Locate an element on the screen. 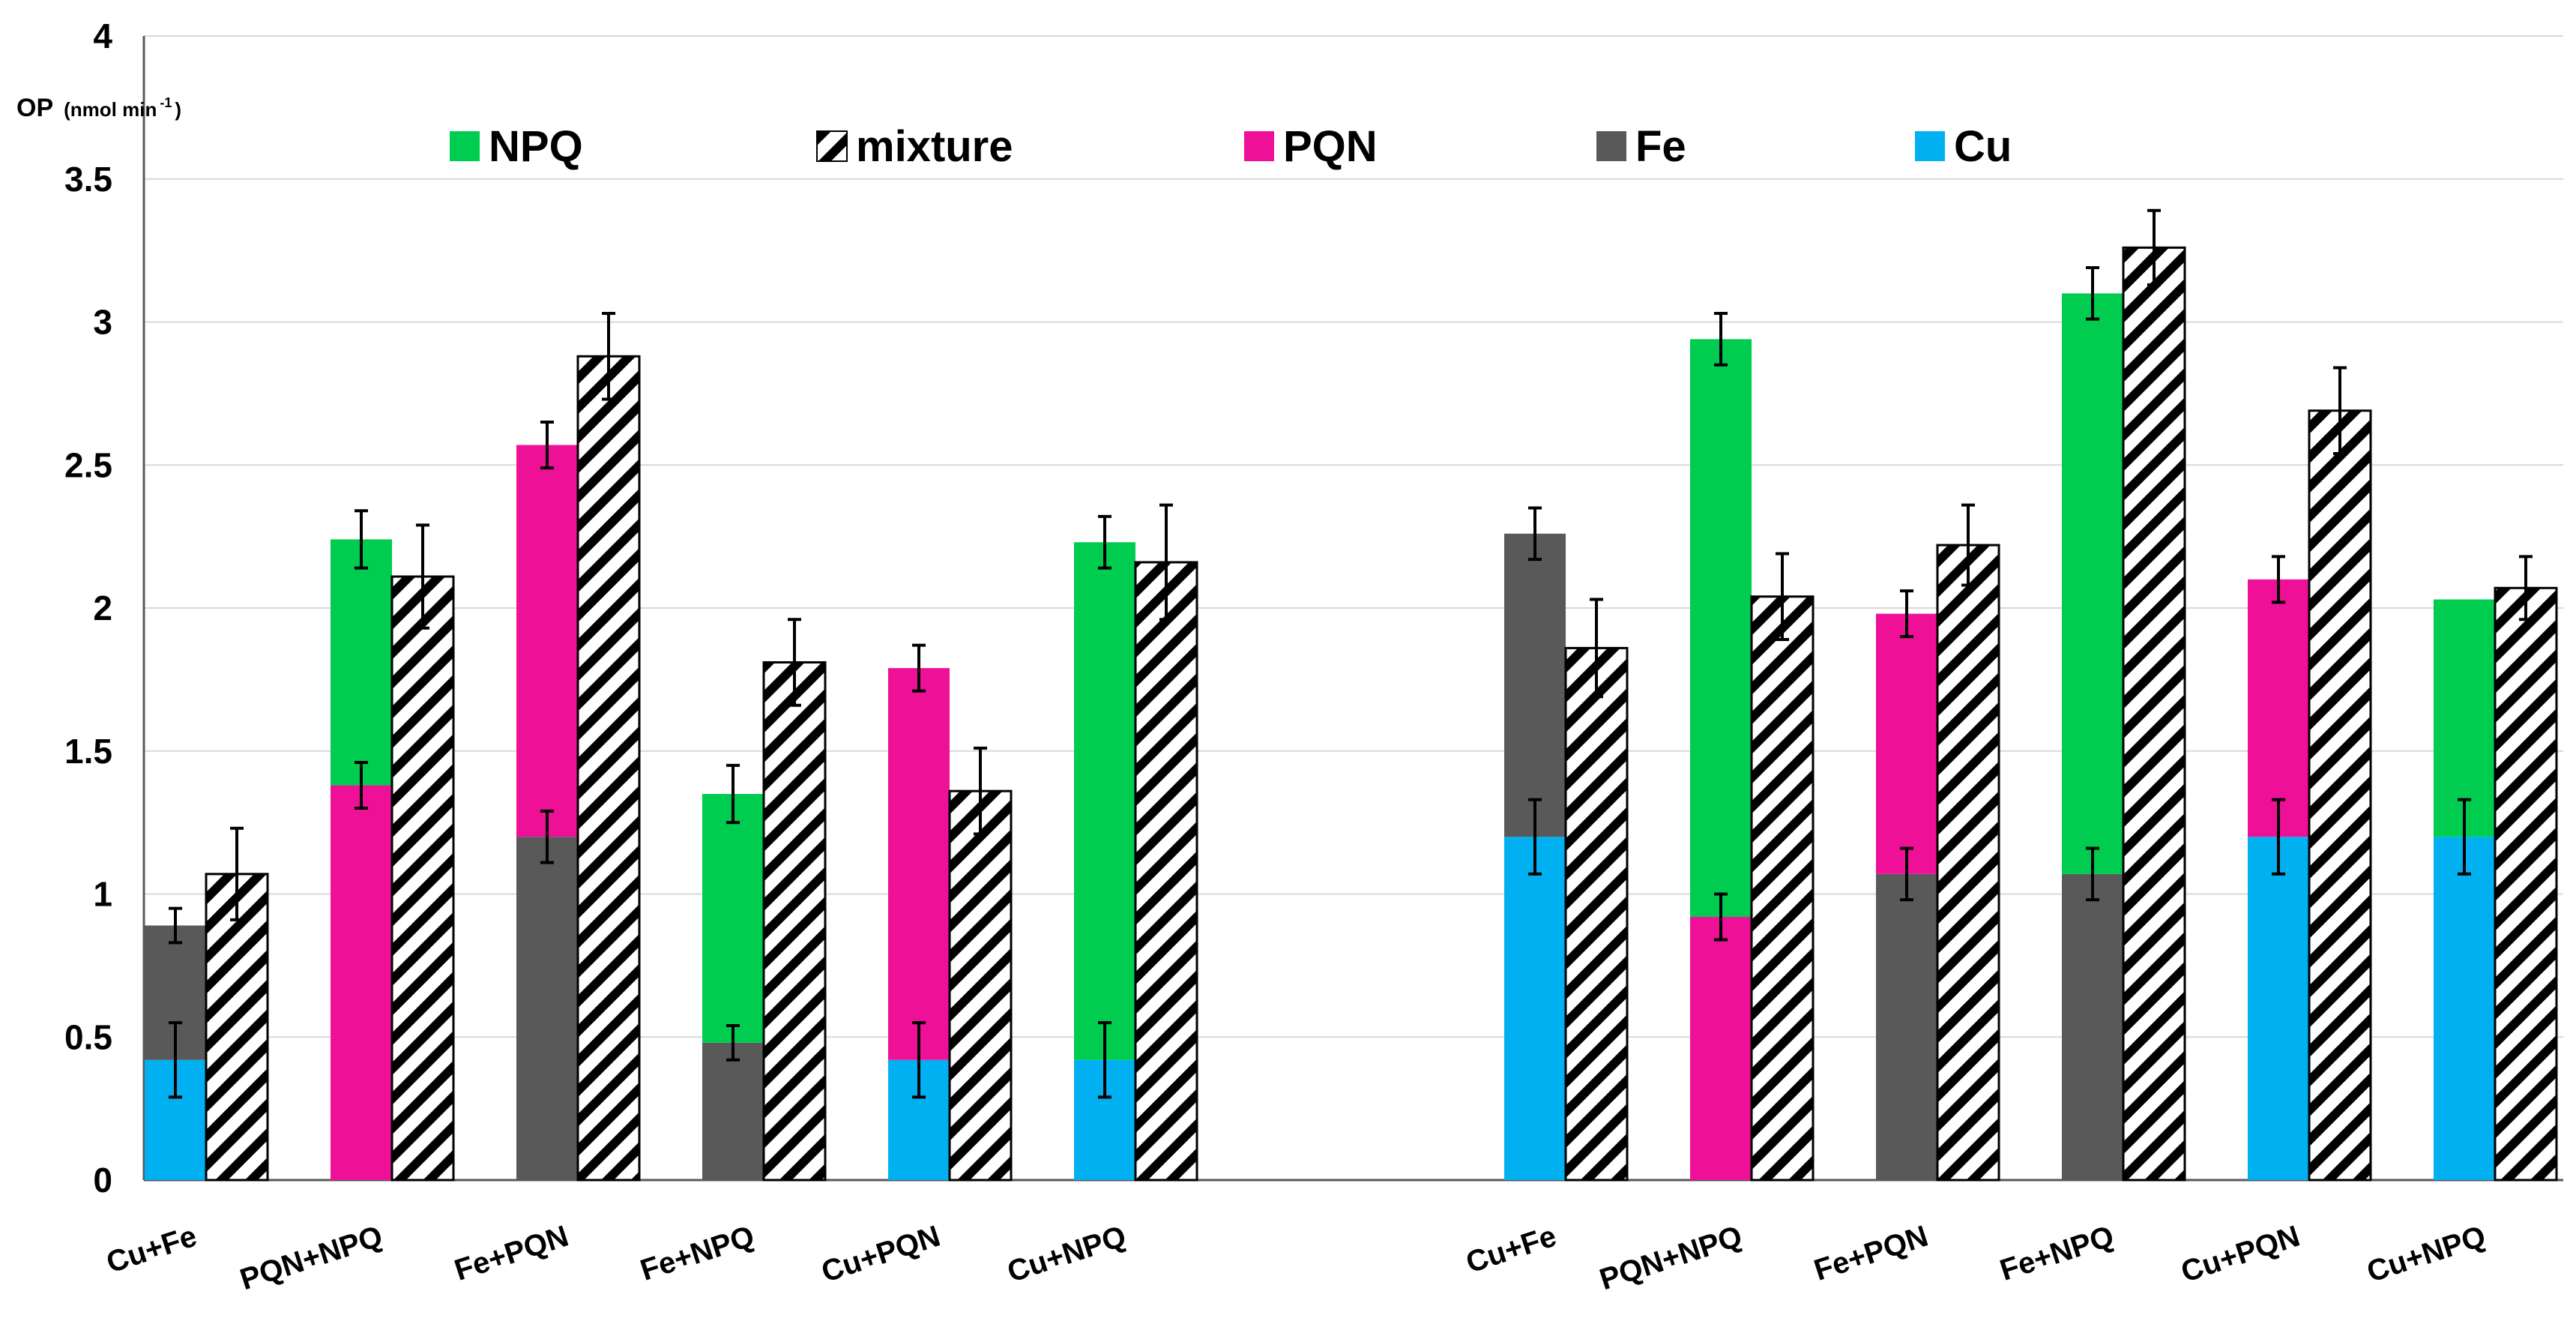  legend-label-mixture: mixture is located at coordinates (935, 146).